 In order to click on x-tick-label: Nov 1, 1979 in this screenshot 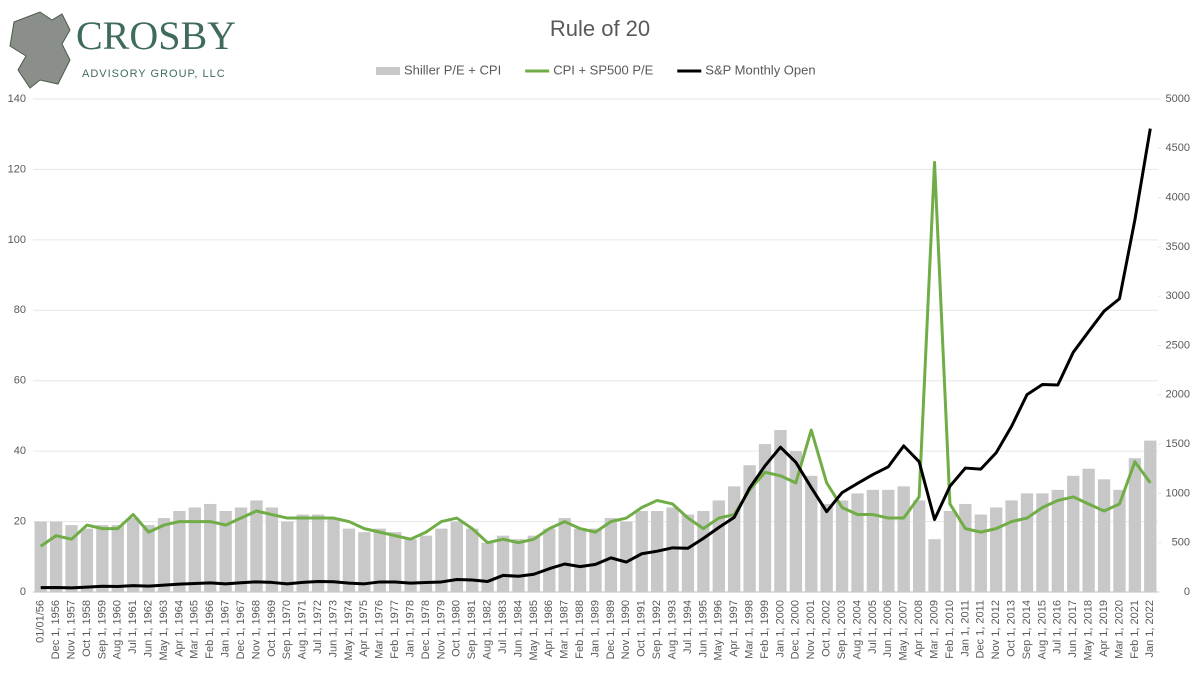, I will do `click(441, 629)`.